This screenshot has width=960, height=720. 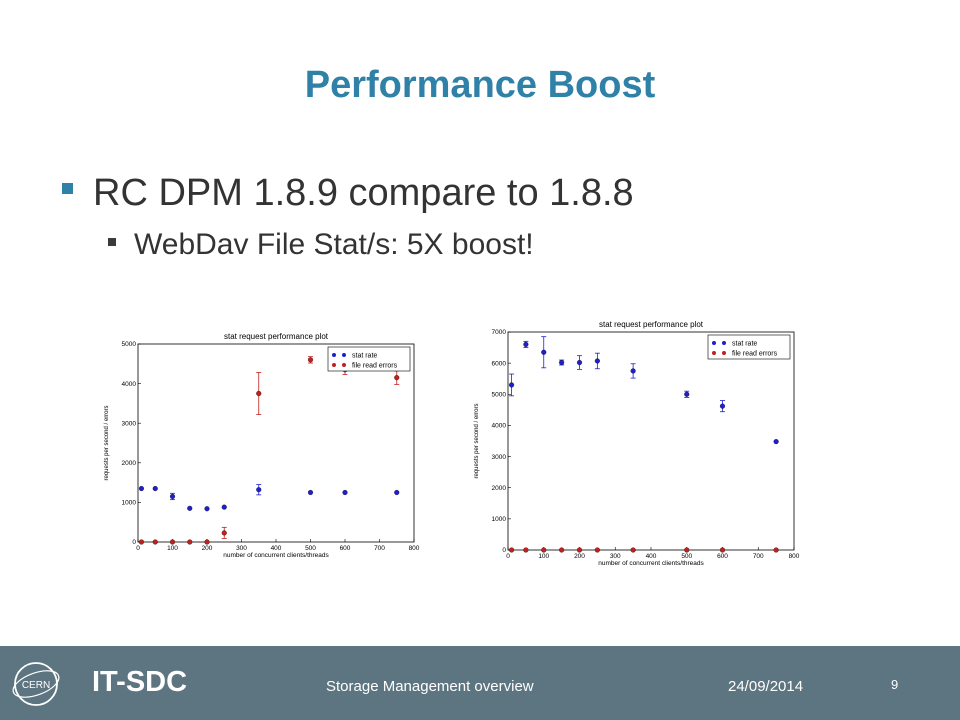 I want to click on cern-logo-text: CERN, so click(x=36, y=685).